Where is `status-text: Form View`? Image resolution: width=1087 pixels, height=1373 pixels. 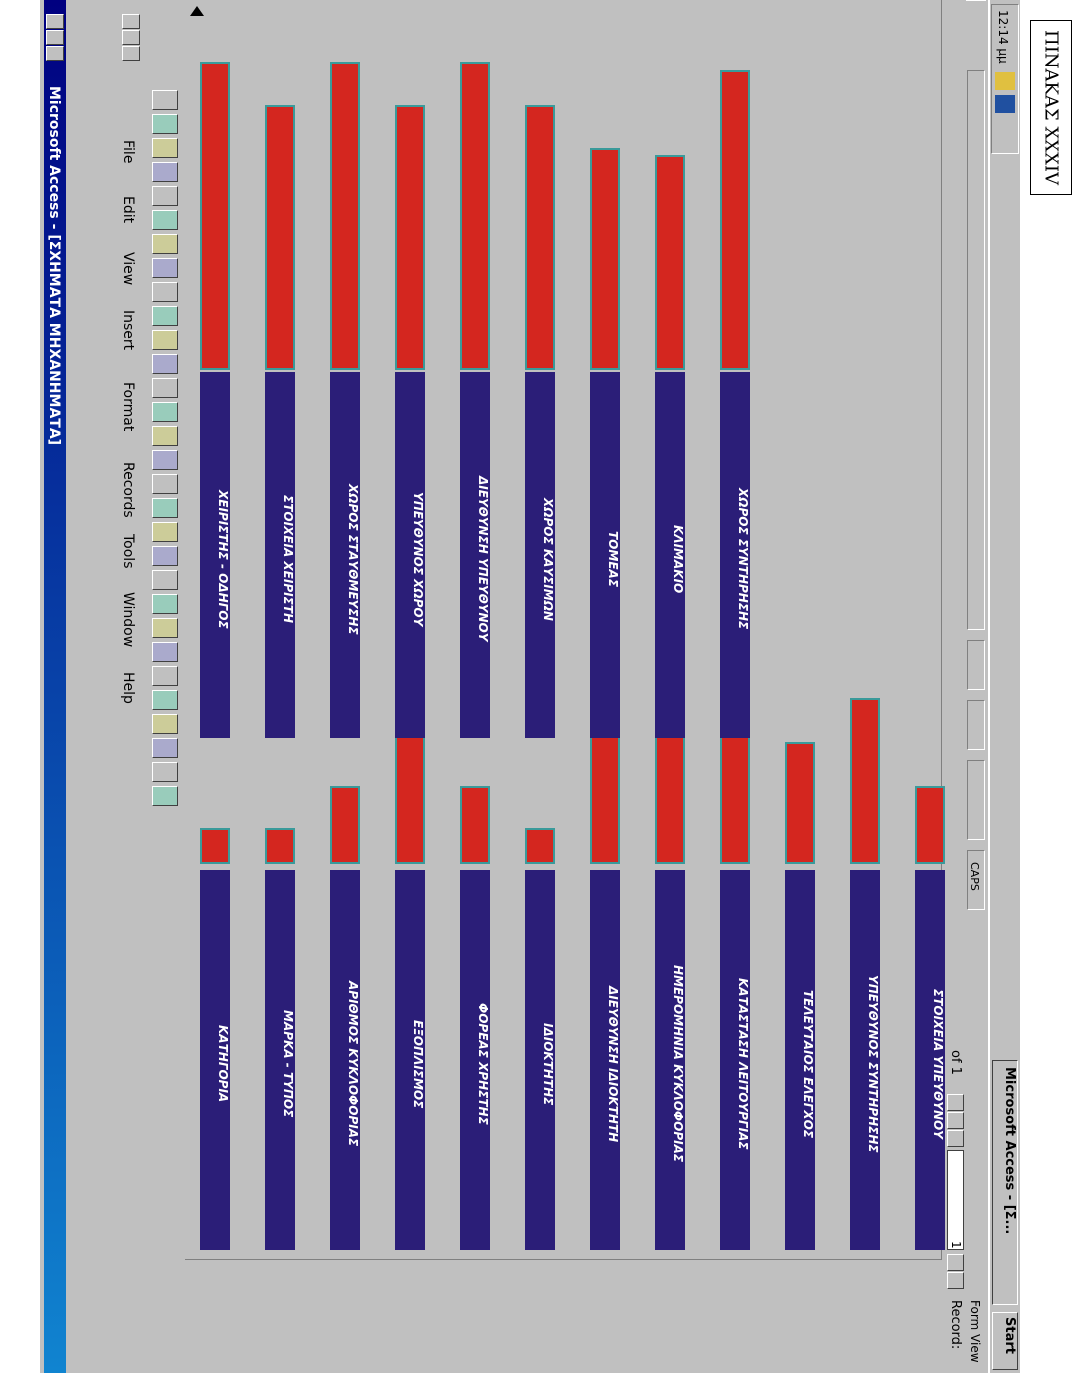 status-text: Form View is located at coordinates (975, 1331).